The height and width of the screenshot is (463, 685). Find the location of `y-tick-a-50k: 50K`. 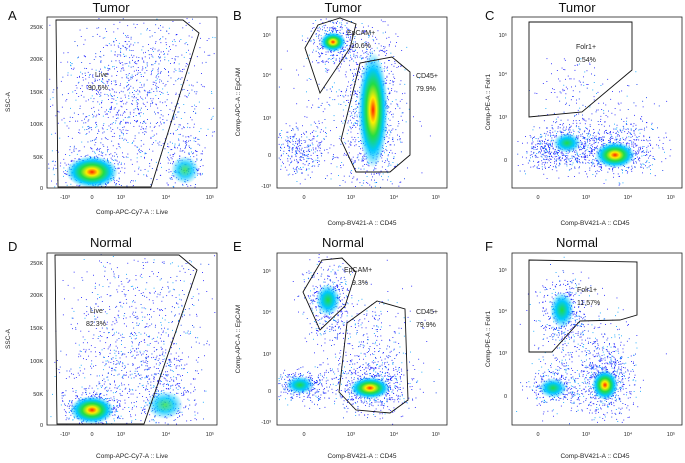

y-tick-a-50k: 50K is located at coordinates (38, 158).